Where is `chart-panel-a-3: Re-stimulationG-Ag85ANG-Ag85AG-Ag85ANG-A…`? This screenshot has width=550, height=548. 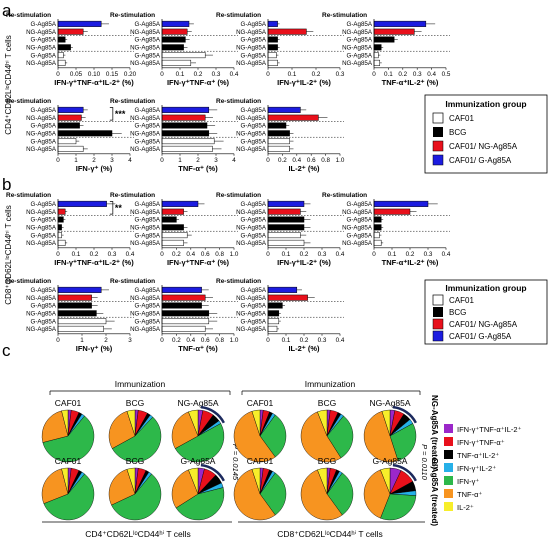
chart-panel-a-3: Re-stimulationG-Ag85ANG-Ag85AG-Ag85ANG-A… is located at coordinates (386, 49).